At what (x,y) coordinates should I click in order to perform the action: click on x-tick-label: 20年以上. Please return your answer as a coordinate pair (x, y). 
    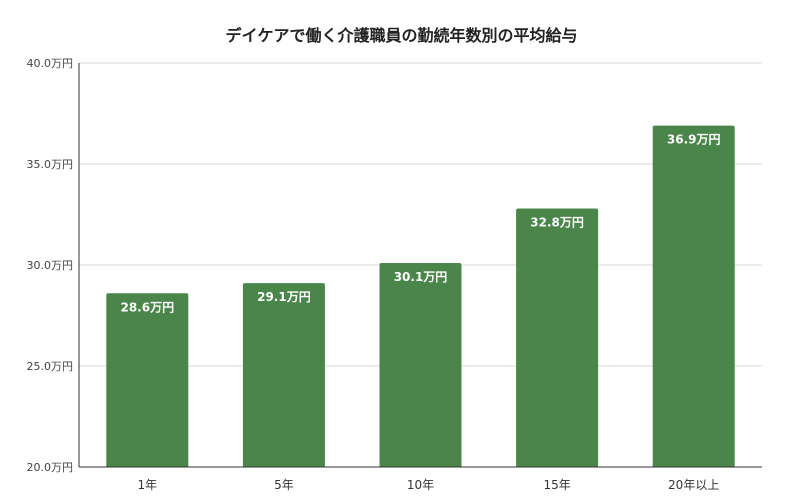
    Looking at the image, I should click on (693, 485).